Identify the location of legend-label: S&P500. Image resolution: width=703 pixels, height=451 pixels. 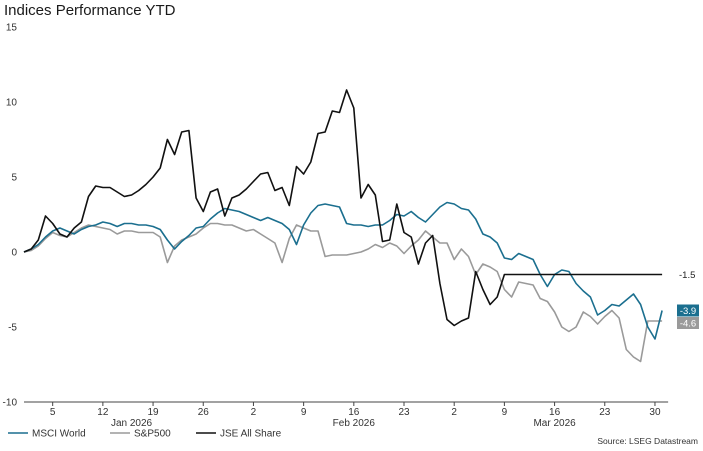
(152, 434).